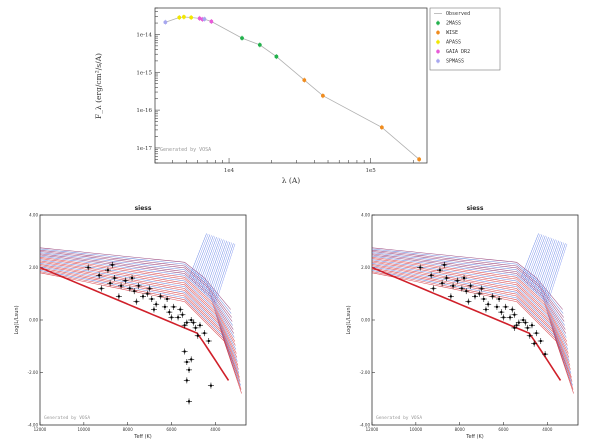  I want to click on hr-left-x-tick-label: 12000, so click(40, 429).